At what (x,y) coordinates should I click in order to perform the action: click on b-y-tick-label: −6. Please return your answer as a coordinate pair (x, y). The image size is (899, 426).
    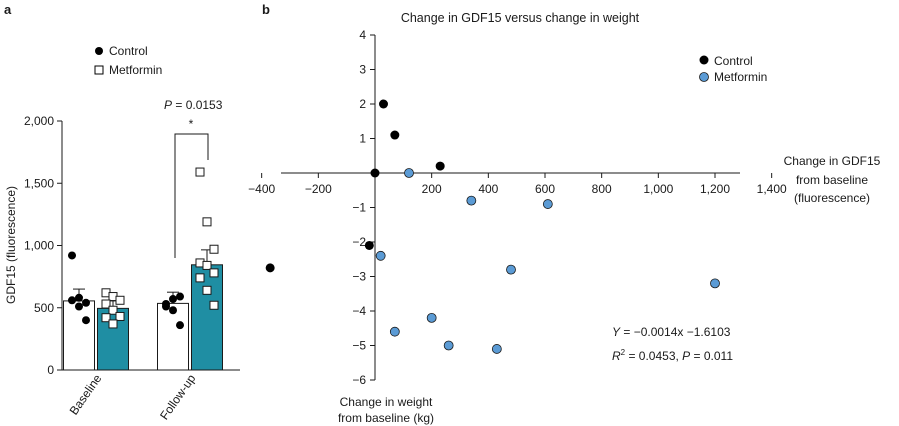
    Looking at the image, I should click on (359, 380).